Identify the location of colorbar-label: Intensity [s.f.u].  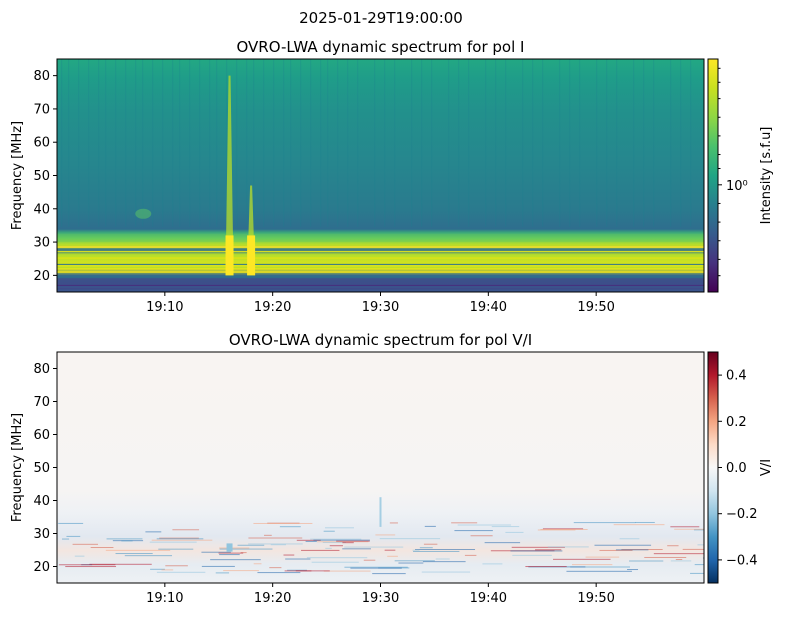
(766, 176).